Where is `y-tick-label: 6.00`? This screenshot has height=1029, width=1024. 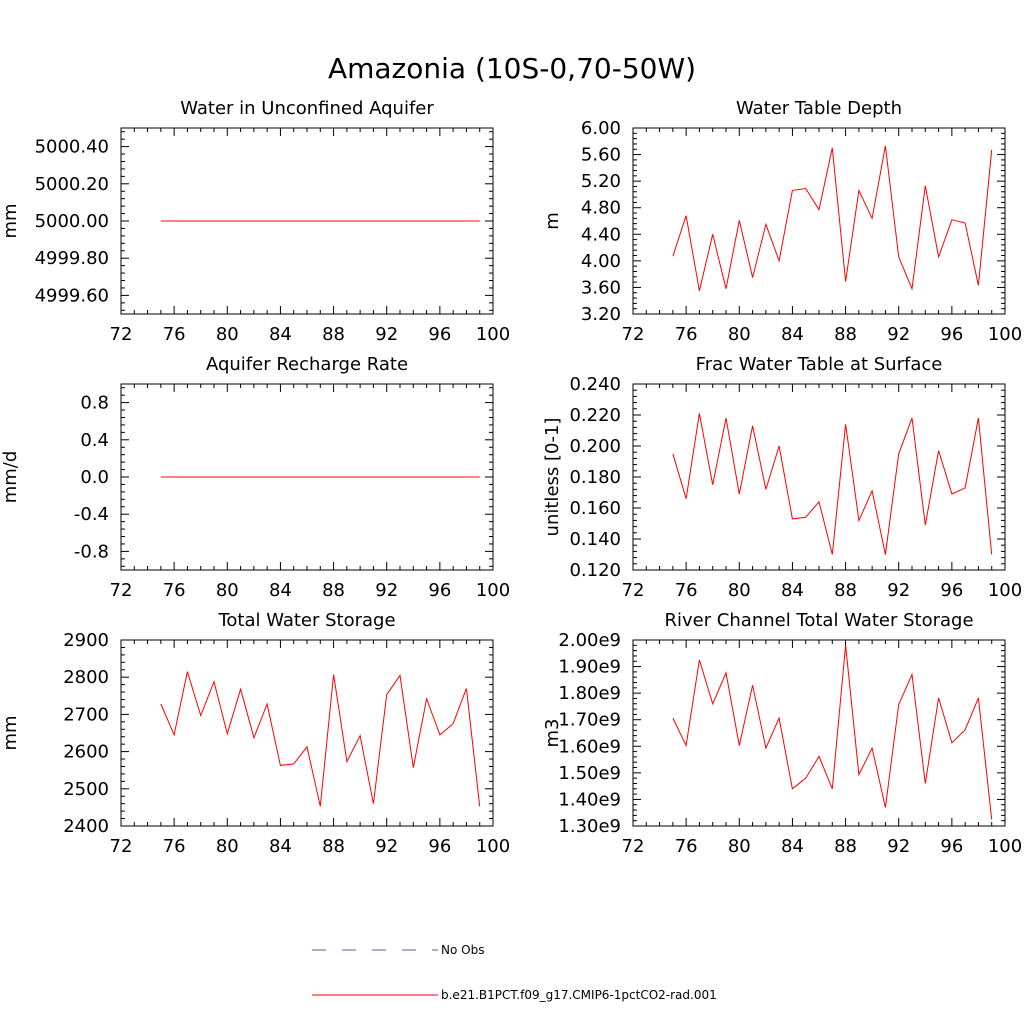
y-tick-label: 6.00 is located at coordinates (601, 128).